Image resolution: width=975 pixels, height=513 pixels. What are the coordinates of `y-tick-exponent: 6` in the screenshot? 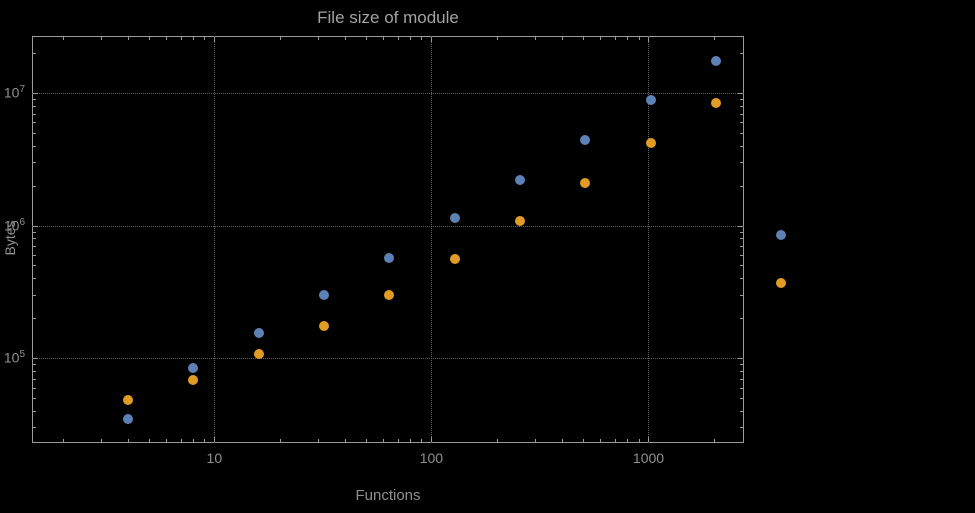 It's located at (22, 222).